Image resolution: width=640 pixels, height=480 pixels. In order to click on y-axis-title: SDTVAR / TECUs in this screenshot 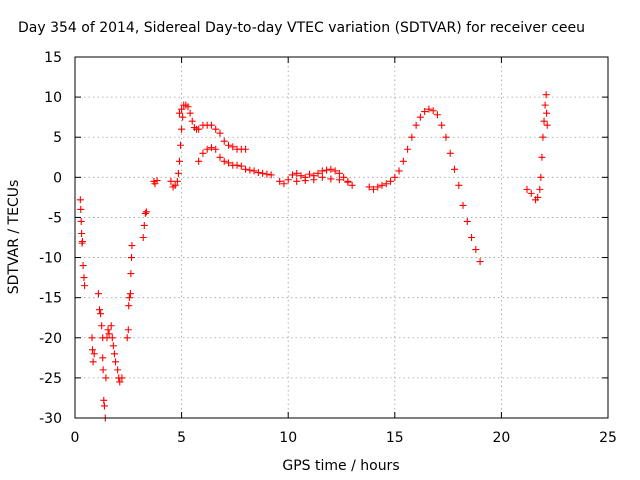, I will do `click(14, 237)`.